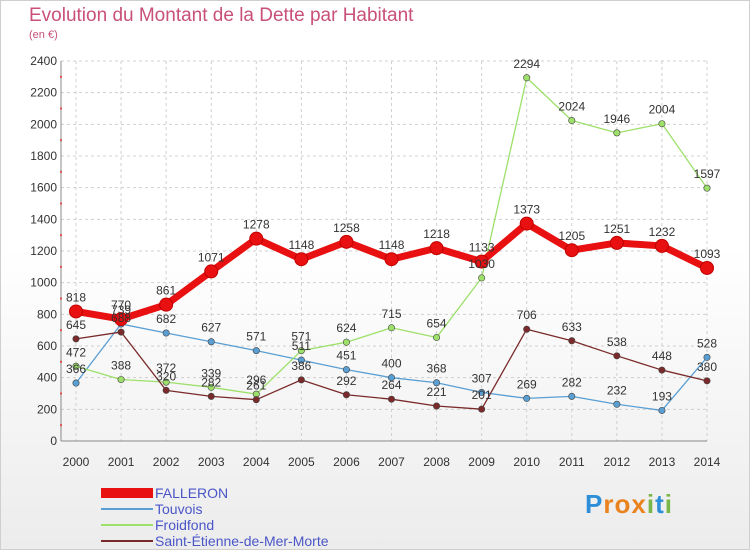 This screenshot has height=550, width=750. Describe the element at coordinates (707, 174) in the screenshot. I see `data-label-froidfond: 1597` at that location.